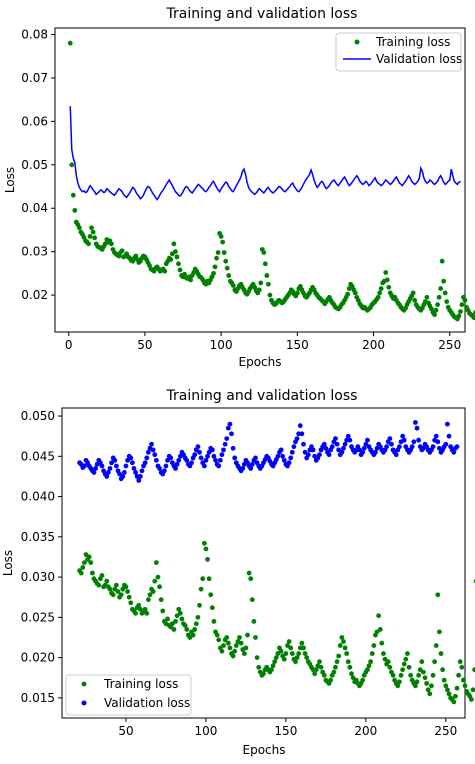 Image resolution: width=475 pixels, height=764 pixels. What do you see at coordinates (34, 208) in the screenshot?
I see `y-tick-label: 0.04` at bounding box center [34, 208].